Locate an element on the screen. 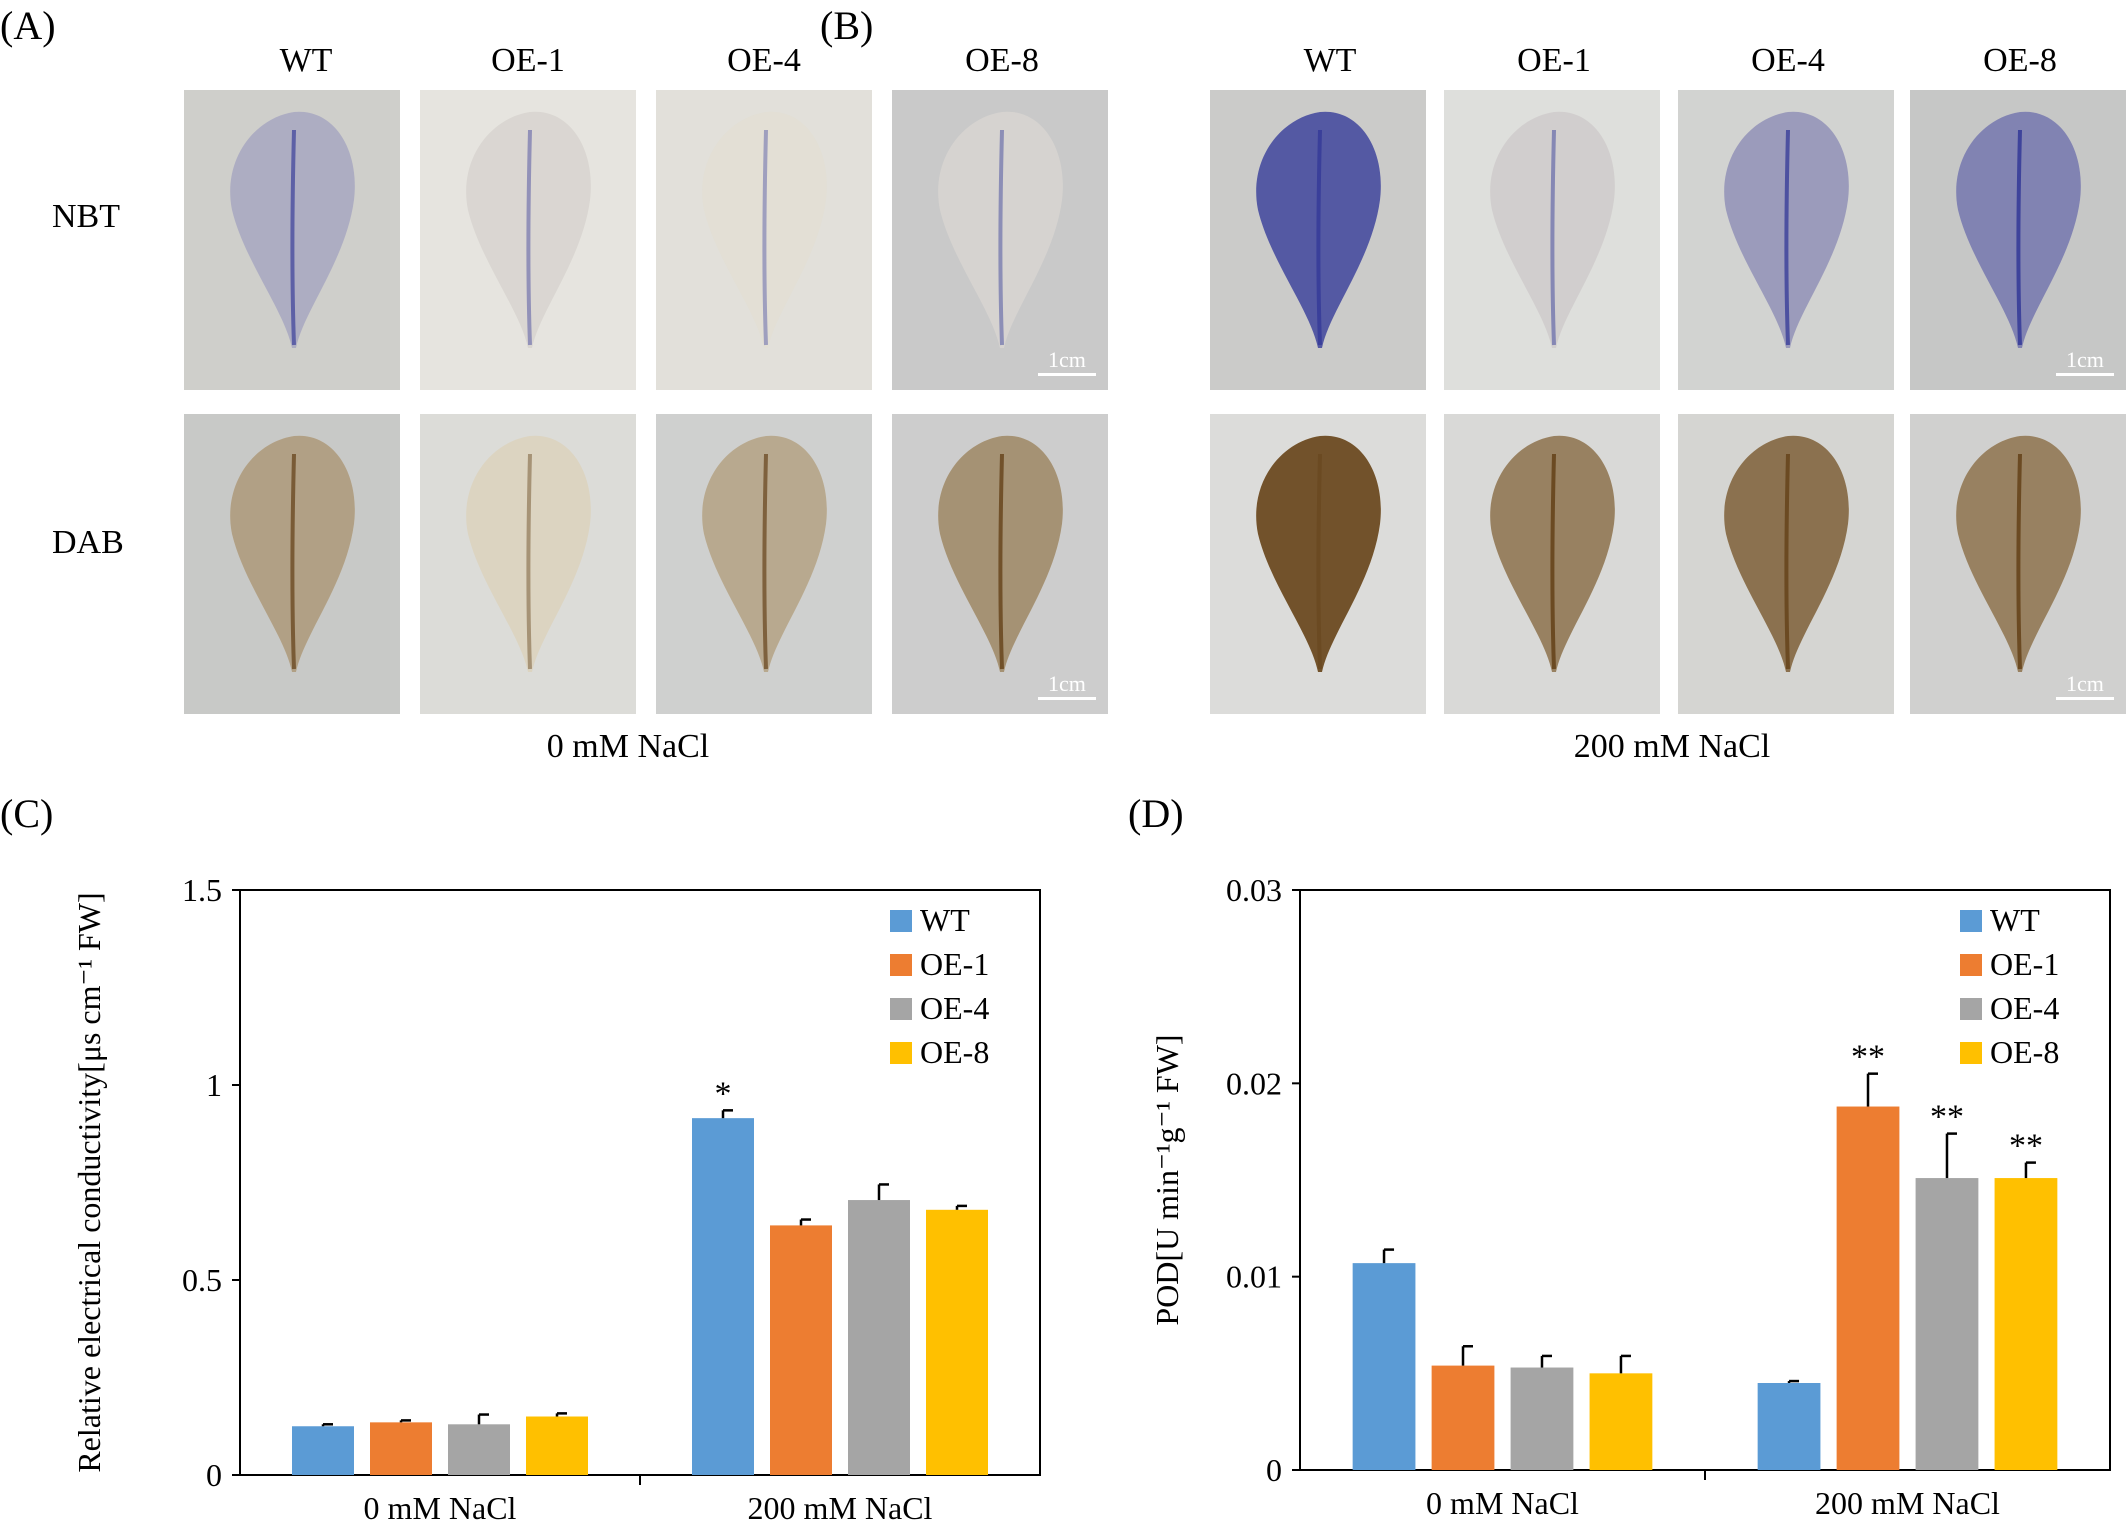 The image size is (2128, 1536). condition-label-a: 0 mM NaCl is located at coordinates (628, 746).